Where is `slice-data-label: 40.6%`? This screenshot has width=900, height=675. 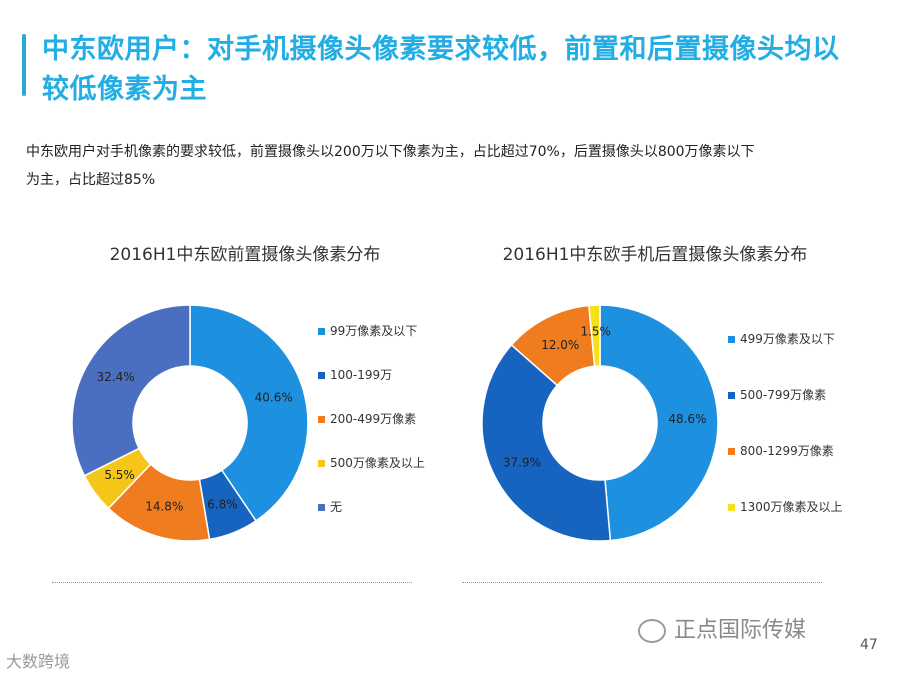
slice-data-label: 40.6% is located at coordinates (274, 397).